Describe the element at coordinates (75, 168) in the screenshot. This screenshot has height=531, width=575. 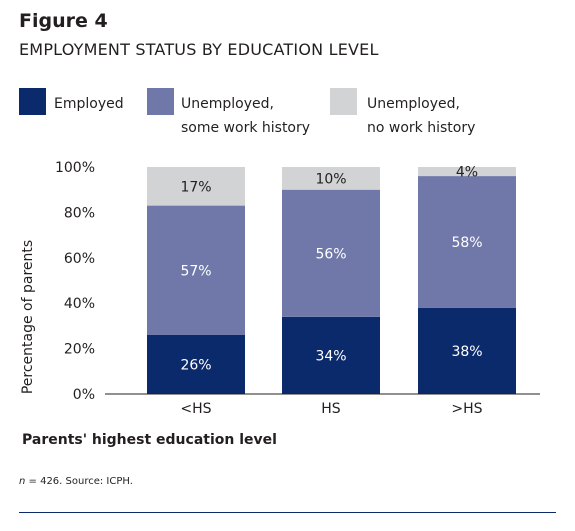
I see `y-tick-label: 100%` at that location.